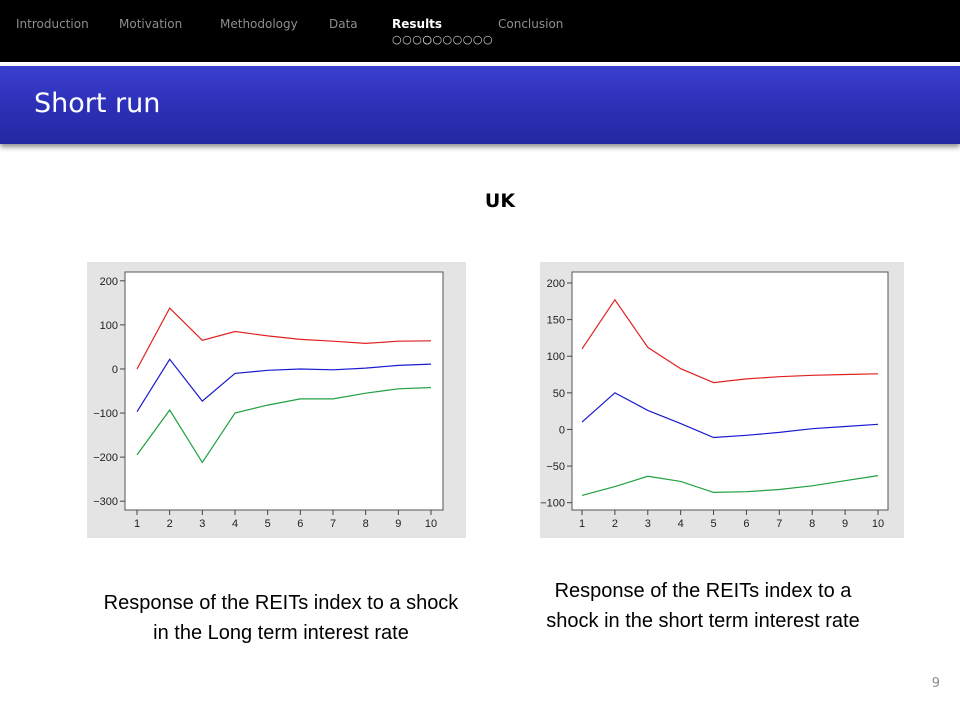 Image resolution: width=960 pixels, height=720 pixels. Describe the element at coordinates (97, 103) in the screenshot. I see `slide-title: Short run` at that location.